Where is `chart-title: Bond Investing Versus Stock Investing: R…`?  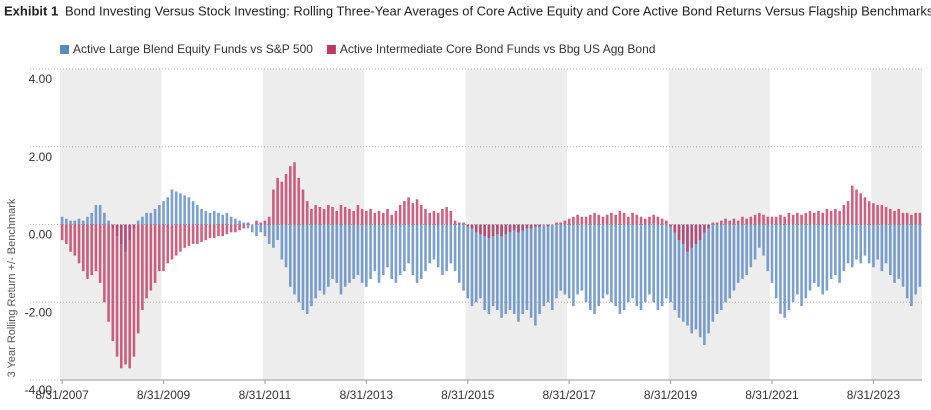 chart-title: Bond Investing Versus Stock Investing: R… is located at coordinates (498, 10).